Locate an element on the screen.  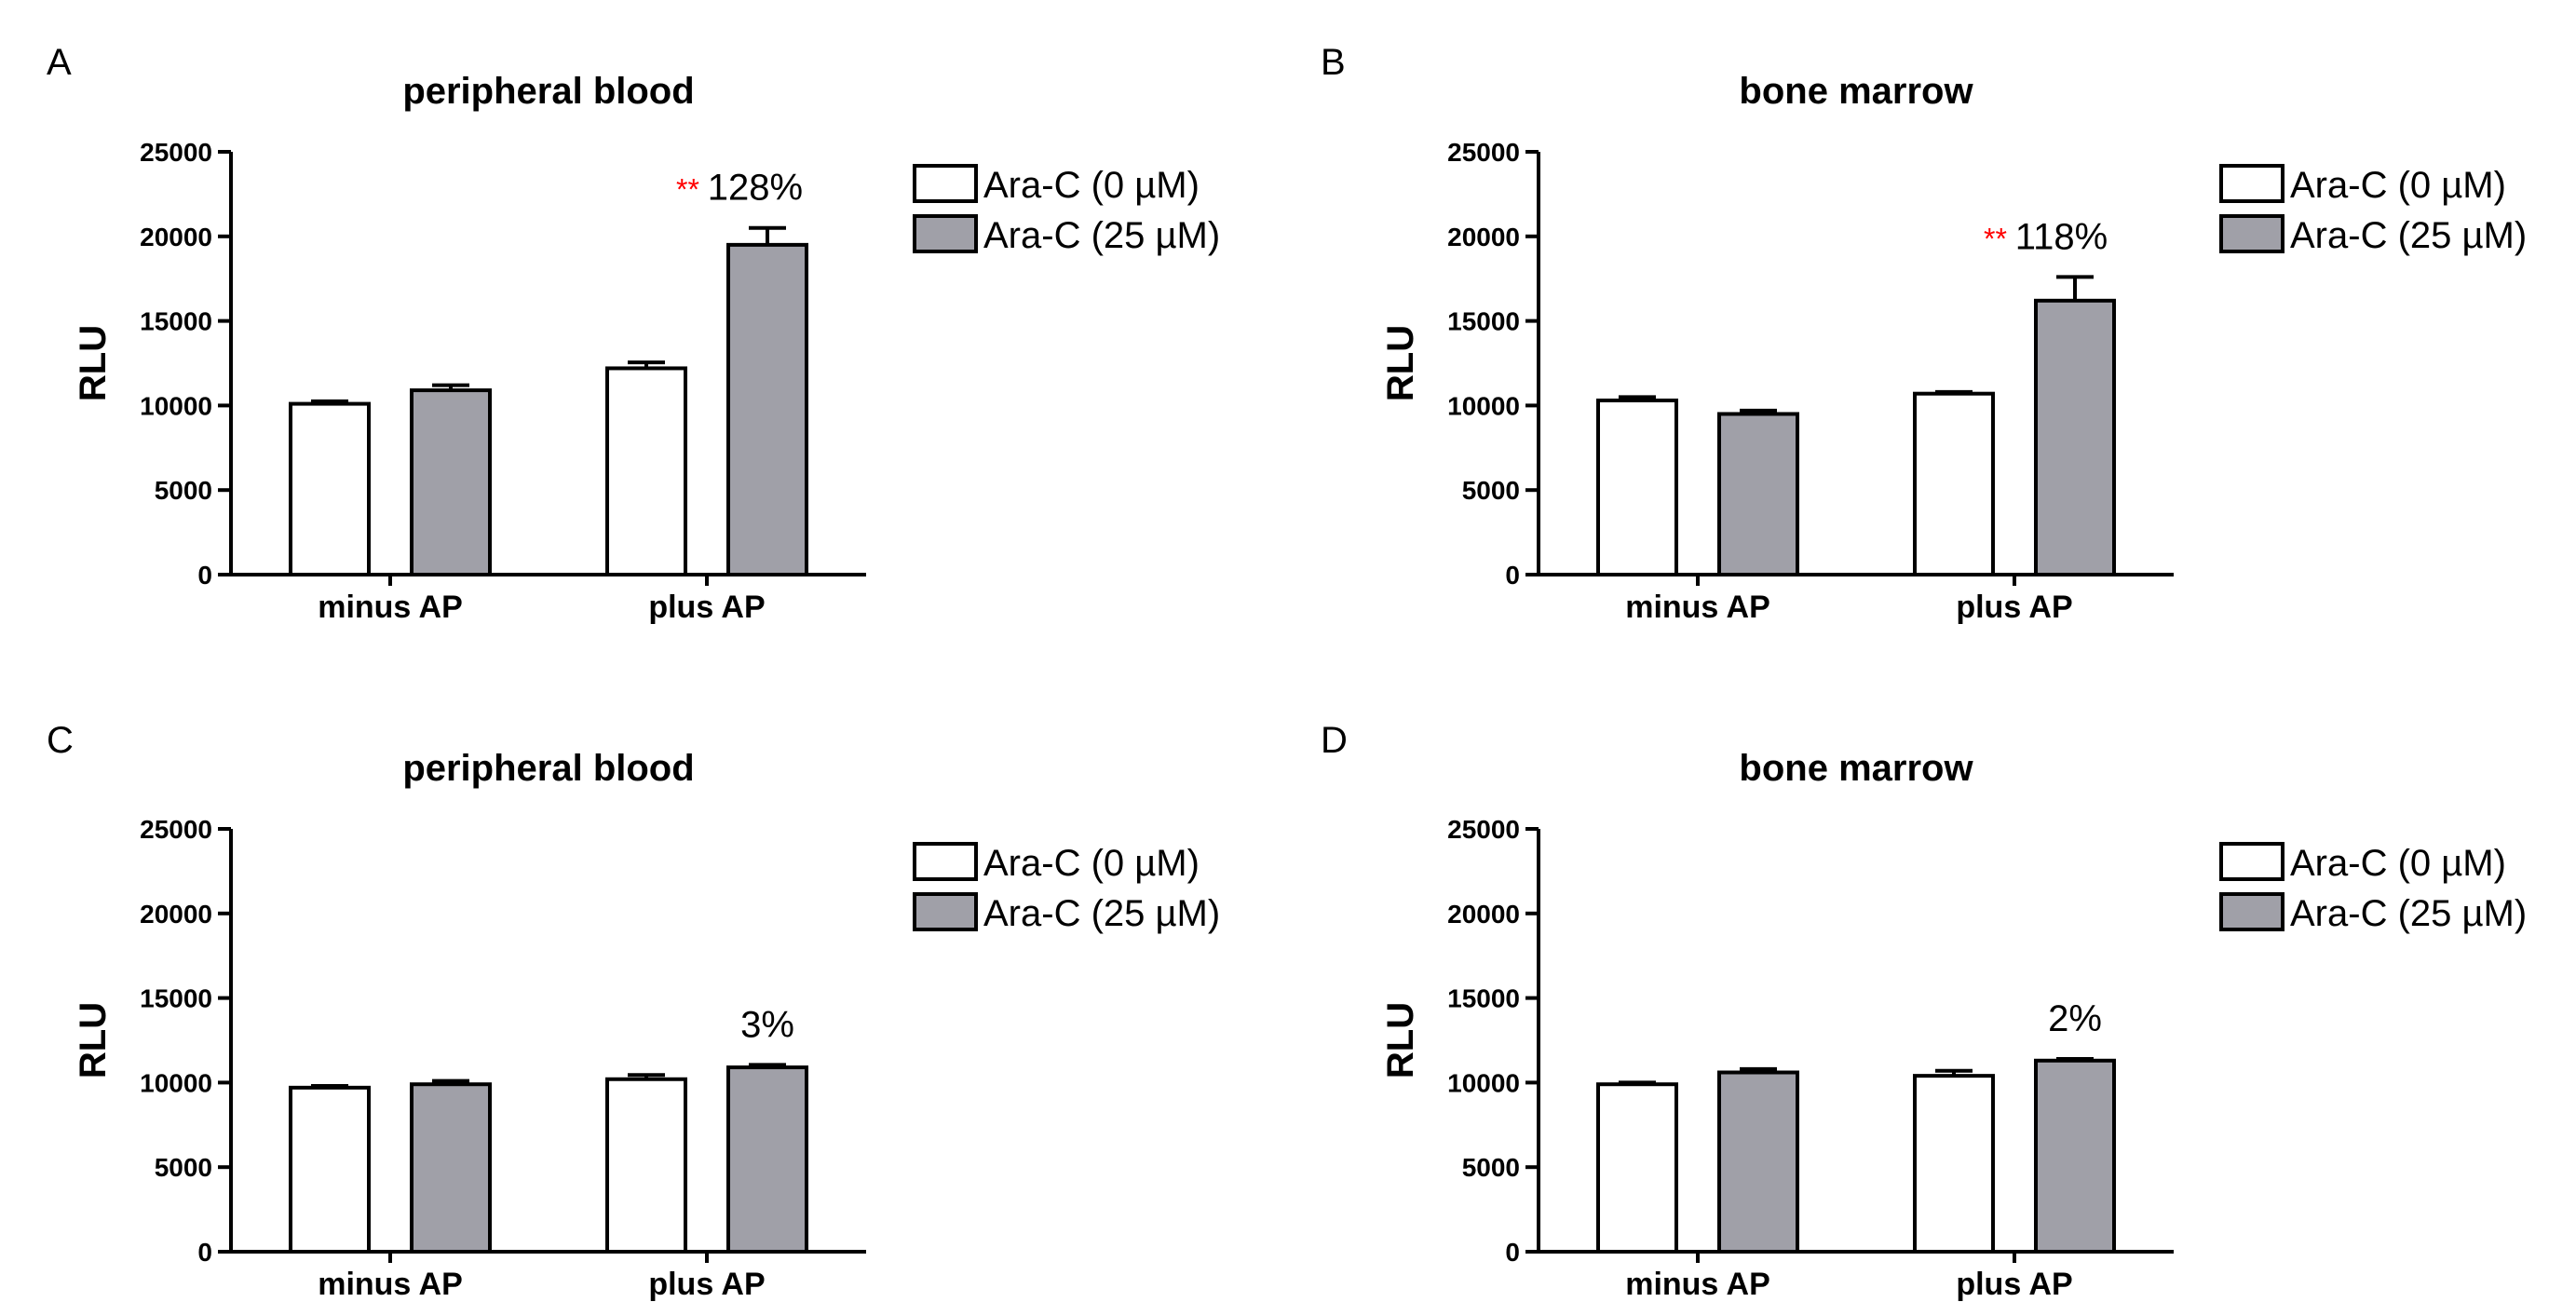
percent-change: 118% is located at coordinates (2061, 236).